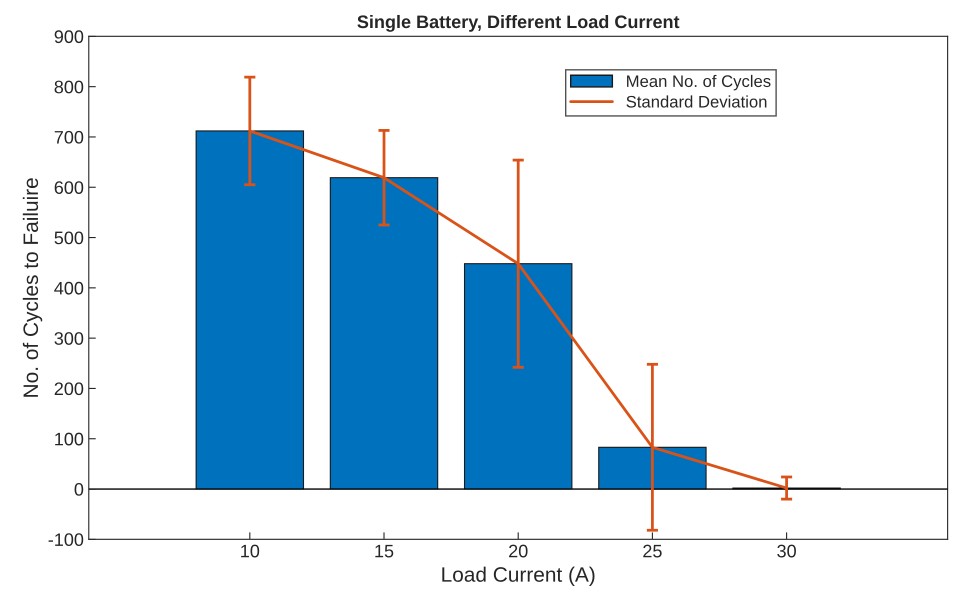  I want to click on legend-label: Standard Deviation, so click(696, 101).